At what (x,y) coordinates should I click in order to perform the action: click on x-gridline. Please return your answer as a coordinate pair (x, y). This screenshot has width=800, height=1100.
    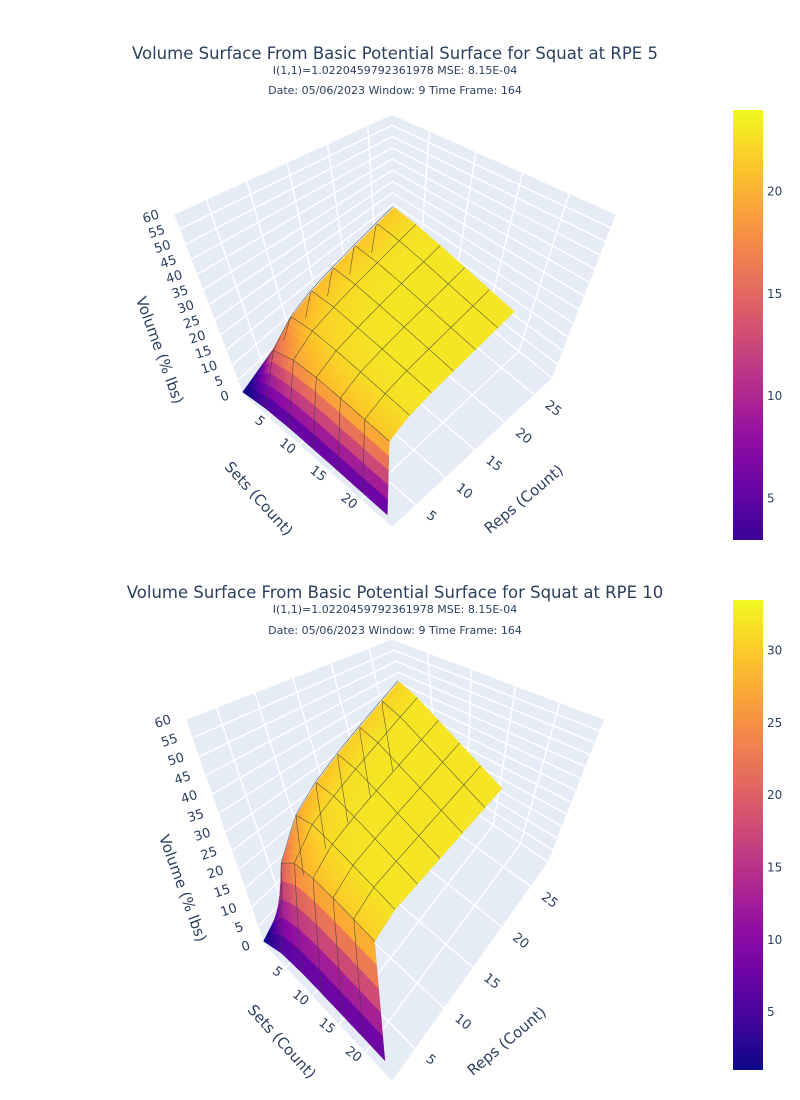
    Looking at the image, I should click on (443, 948).